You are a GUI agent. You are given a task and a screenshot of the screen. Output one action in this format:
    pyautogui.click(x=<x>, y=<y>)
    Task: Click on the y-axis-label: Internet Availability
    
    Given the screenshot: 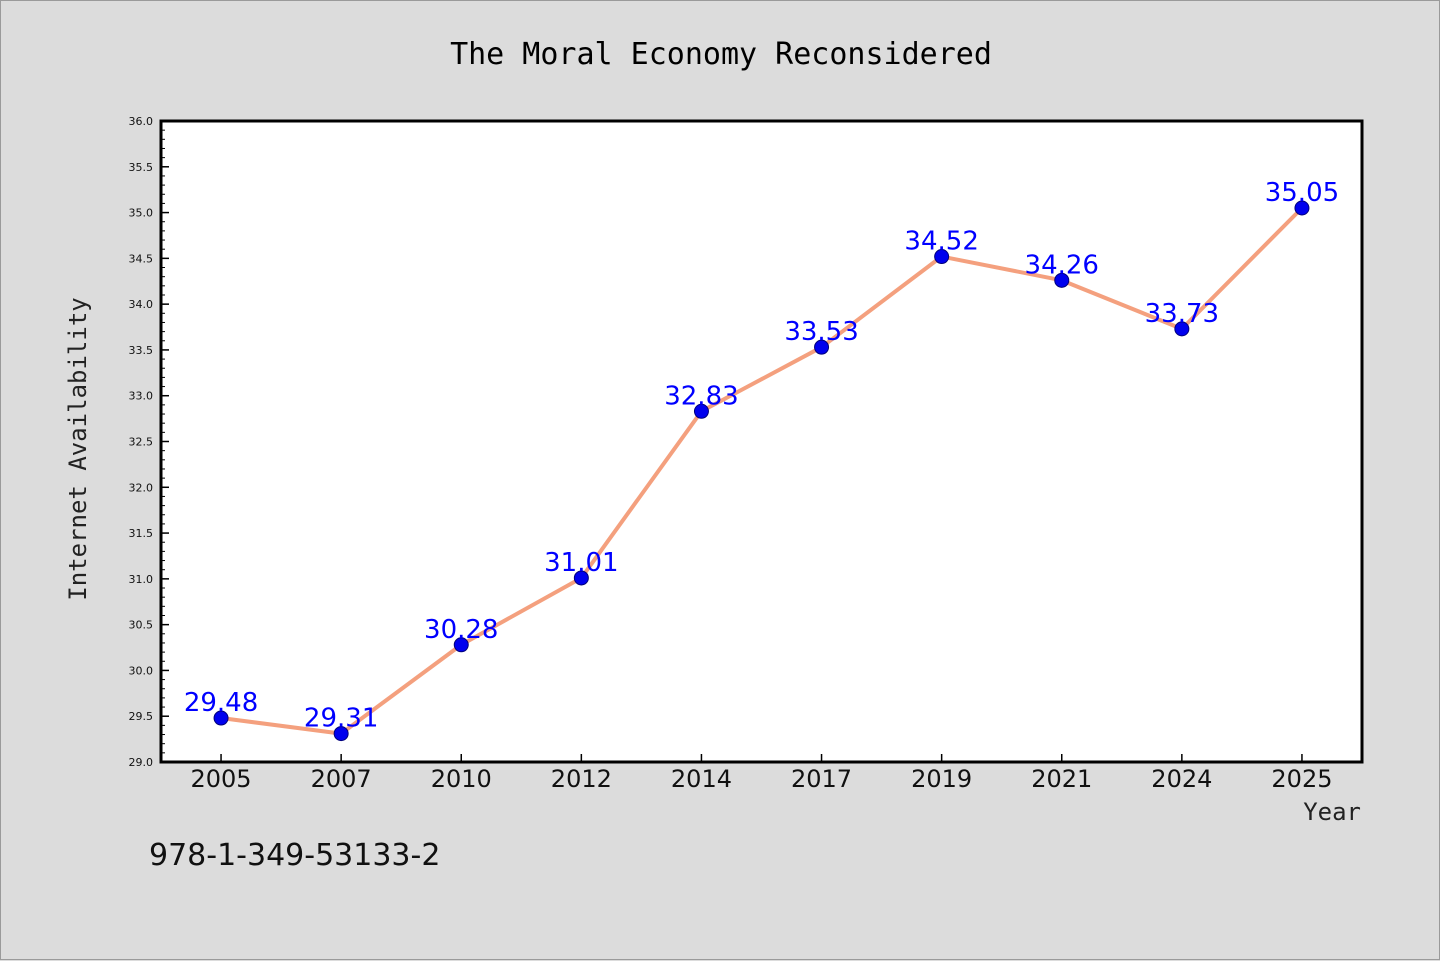 What is the action you would take?
    pyautogui.click(x=78, y=448)
    